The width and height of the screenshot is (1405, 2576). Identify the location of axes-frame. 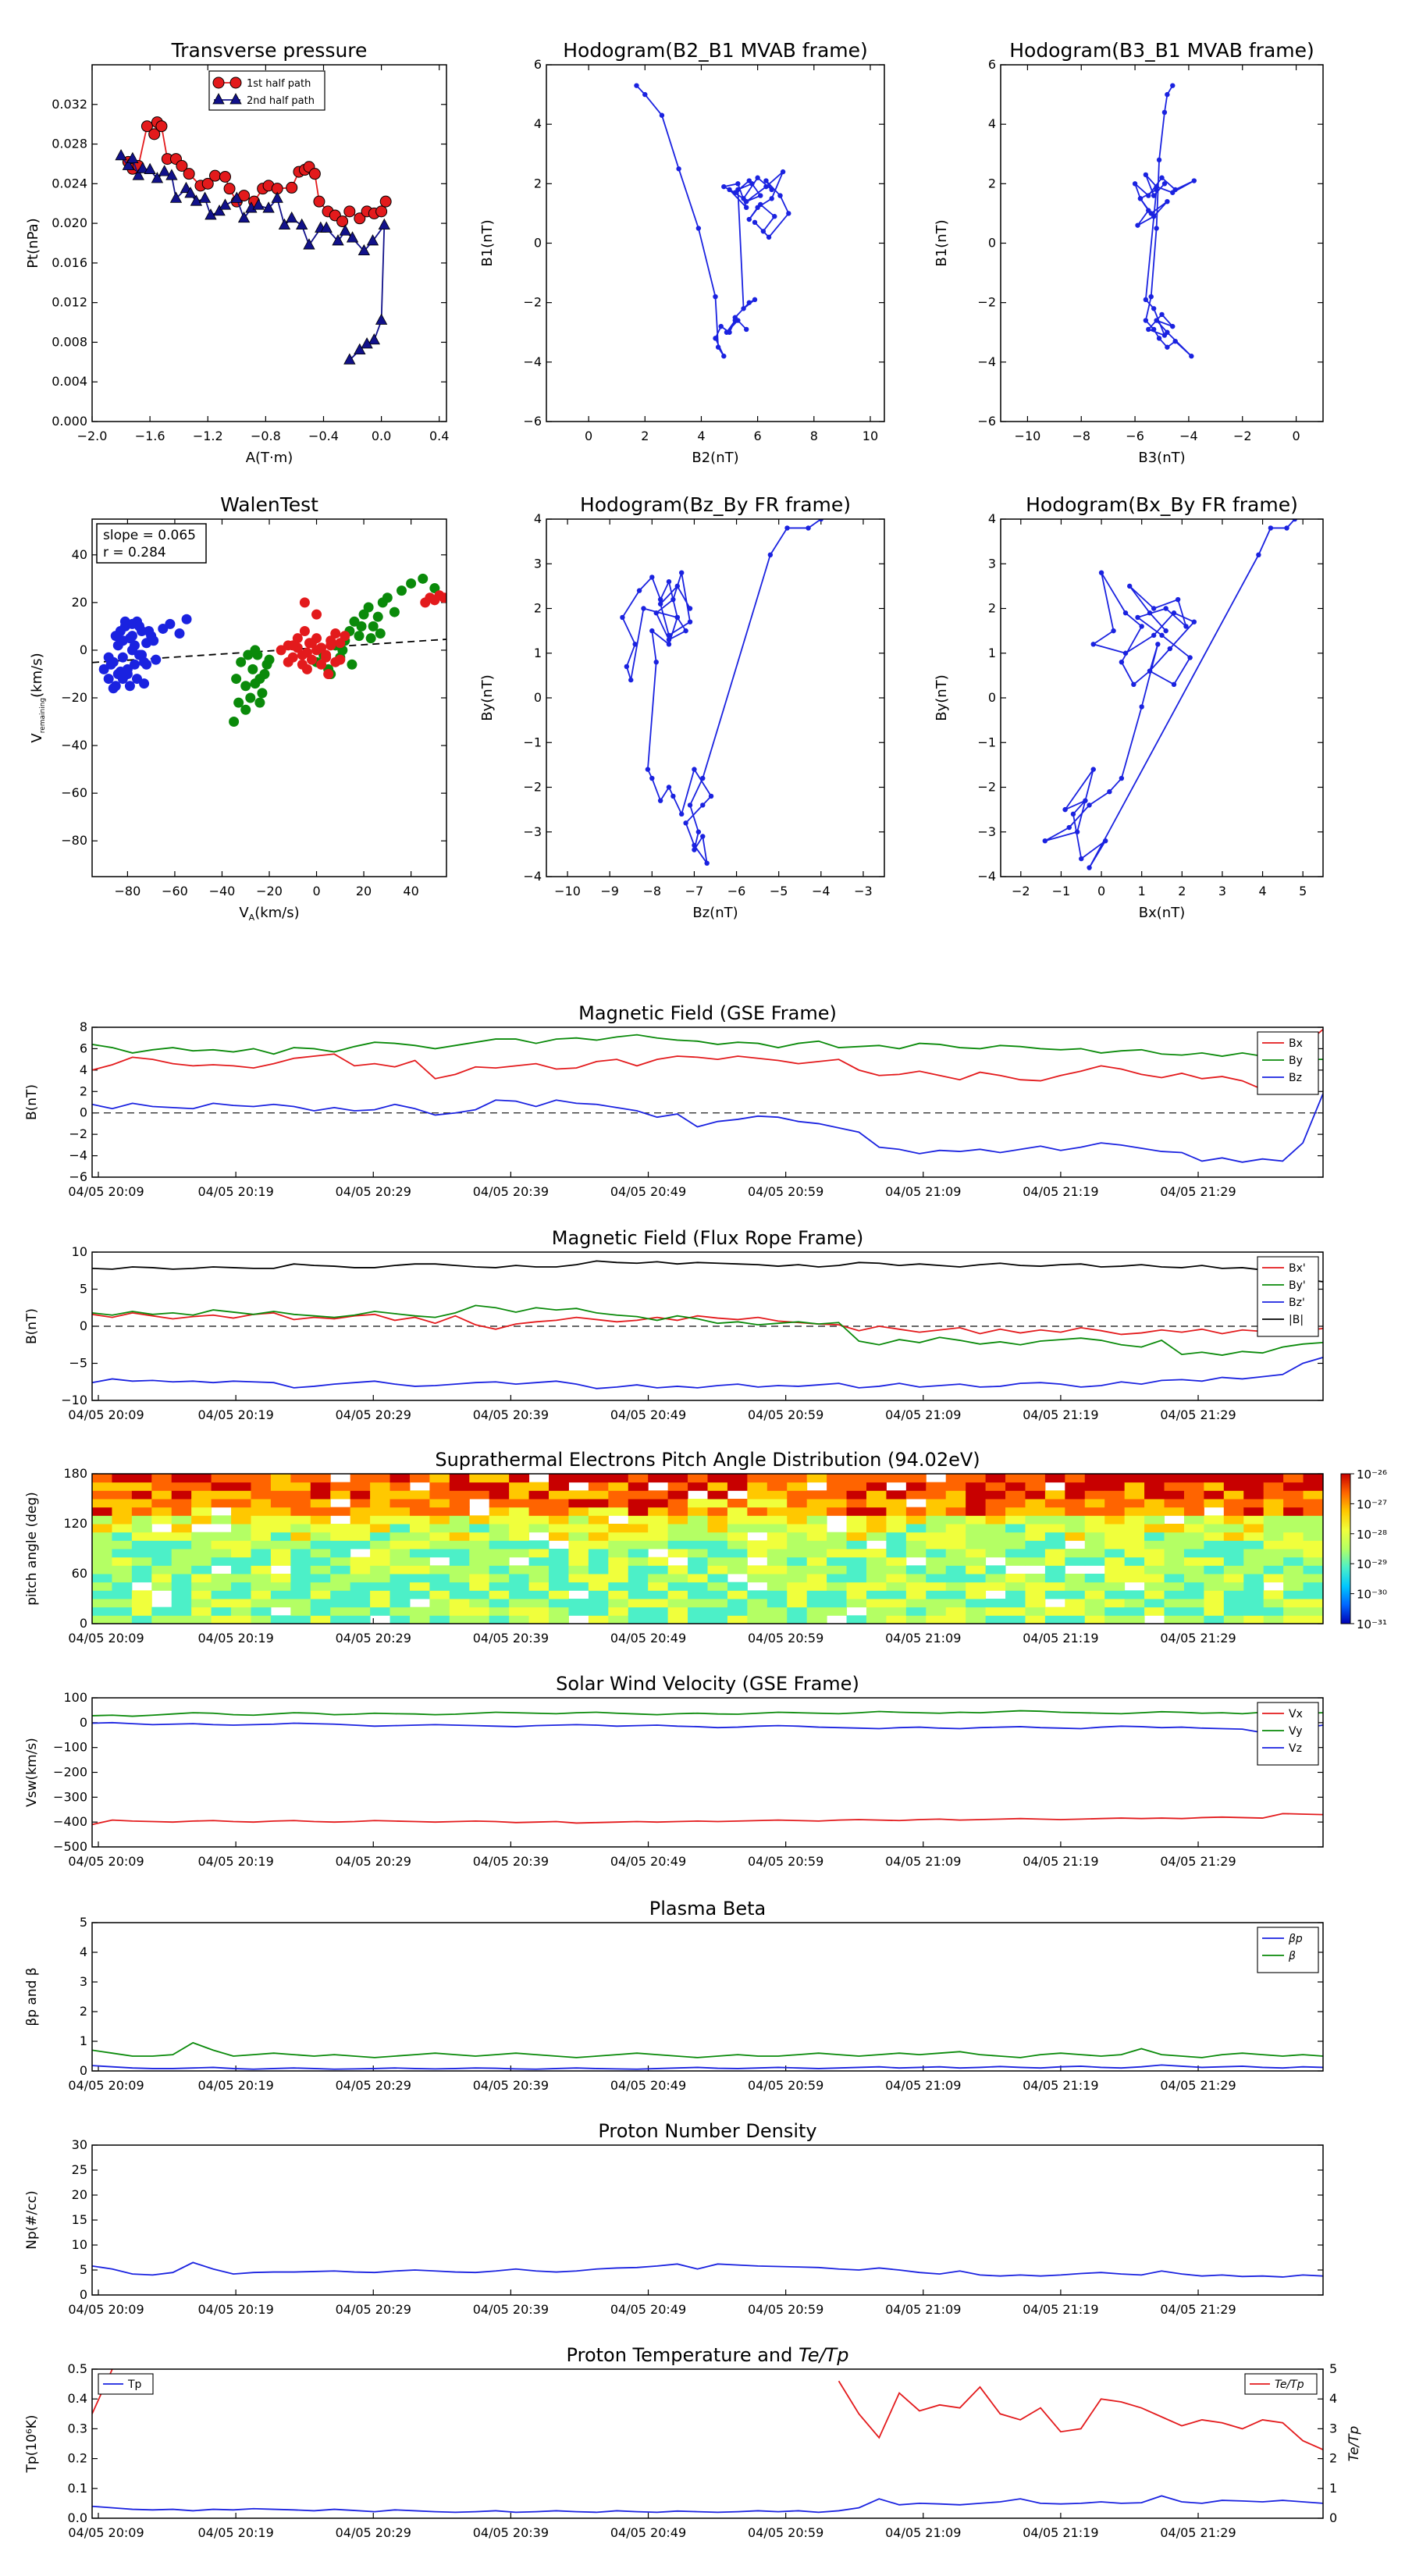
(1162, 243).